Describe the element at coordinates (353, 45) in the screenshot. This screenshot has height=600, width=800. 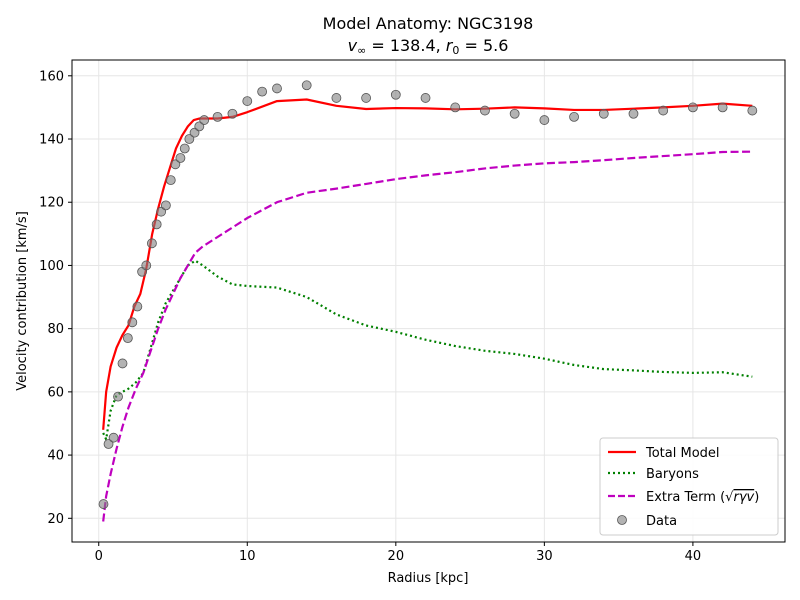
I see `subtitle-v: v` at that location.